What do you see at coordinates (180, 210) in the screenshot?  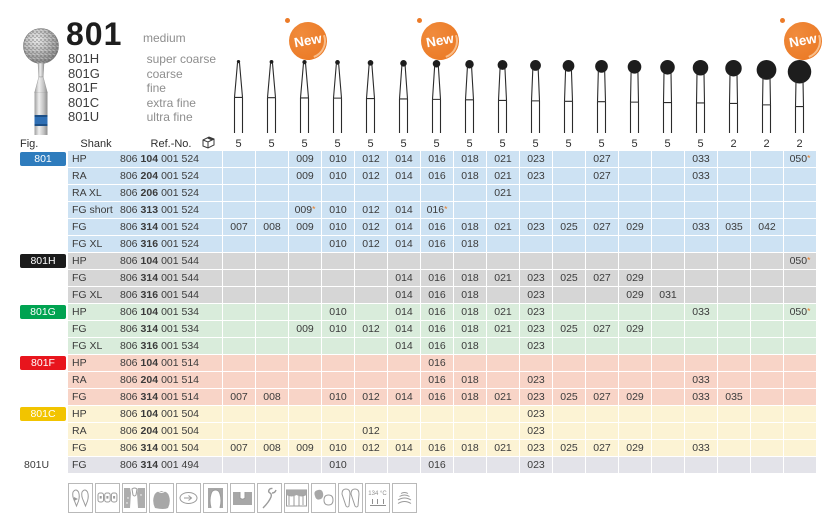 I see `ref-part: 001 524` at bounding box center [180, 210].